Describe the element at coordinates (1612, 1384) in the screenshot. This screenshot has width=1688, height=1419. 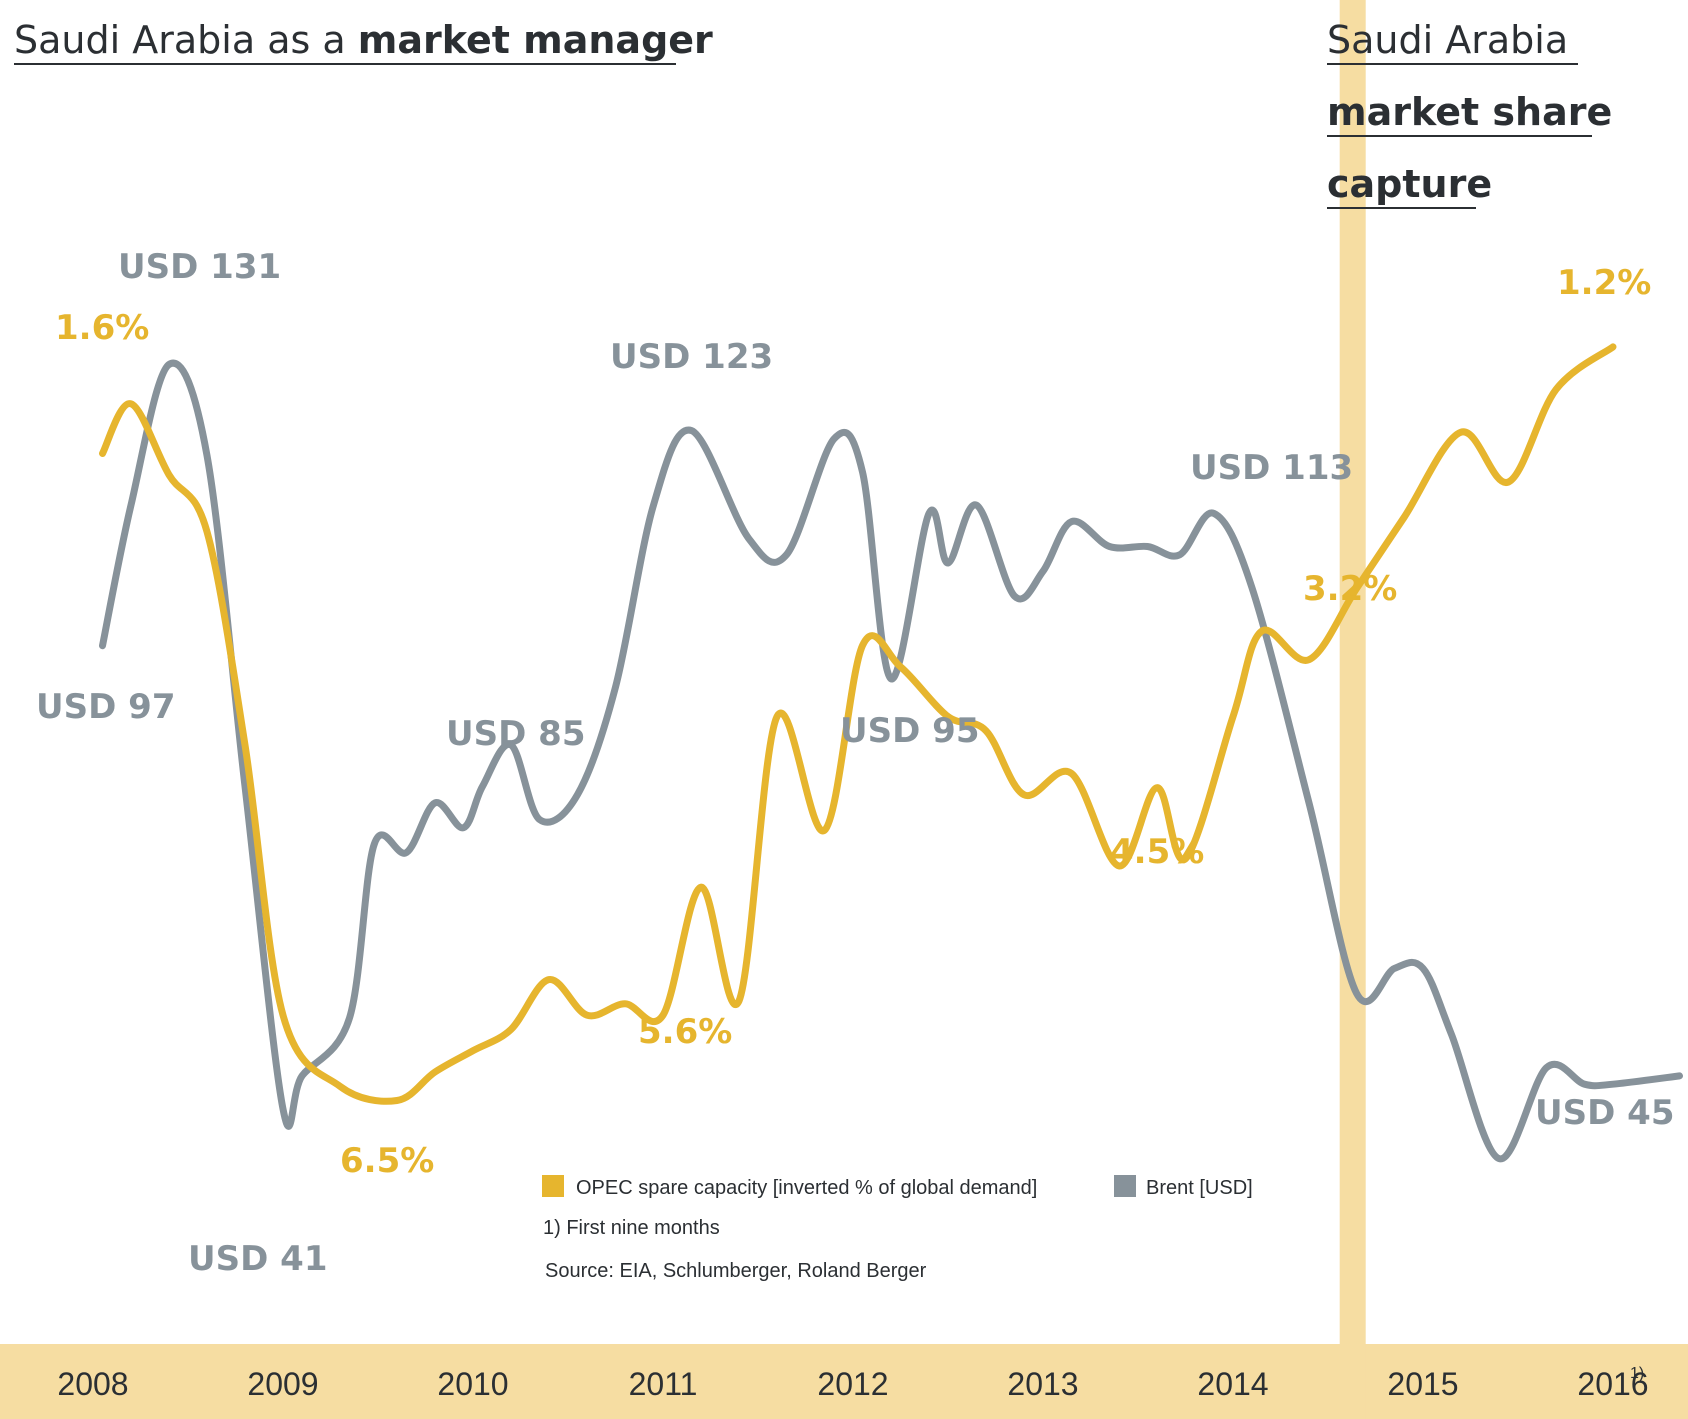
I see `x-tick-2016: 2016` at that location.